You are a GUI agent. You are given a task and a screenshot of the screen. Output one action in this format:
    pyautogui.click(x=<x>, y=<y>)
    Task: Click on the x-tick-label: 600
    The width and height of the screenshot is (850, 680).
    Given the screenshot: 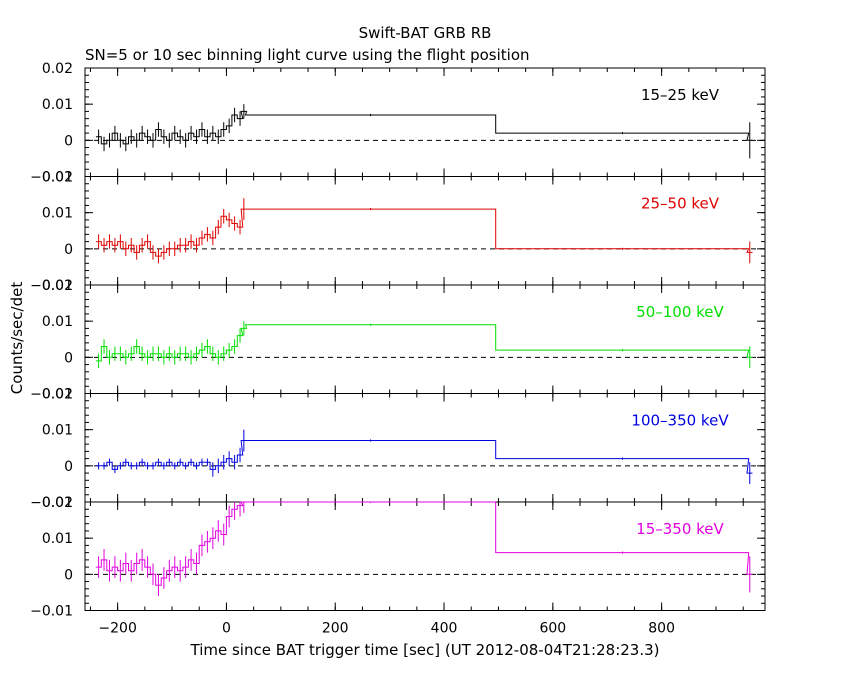 What is the action you would take?
    pyautogui.click(x=552, y=629)
    